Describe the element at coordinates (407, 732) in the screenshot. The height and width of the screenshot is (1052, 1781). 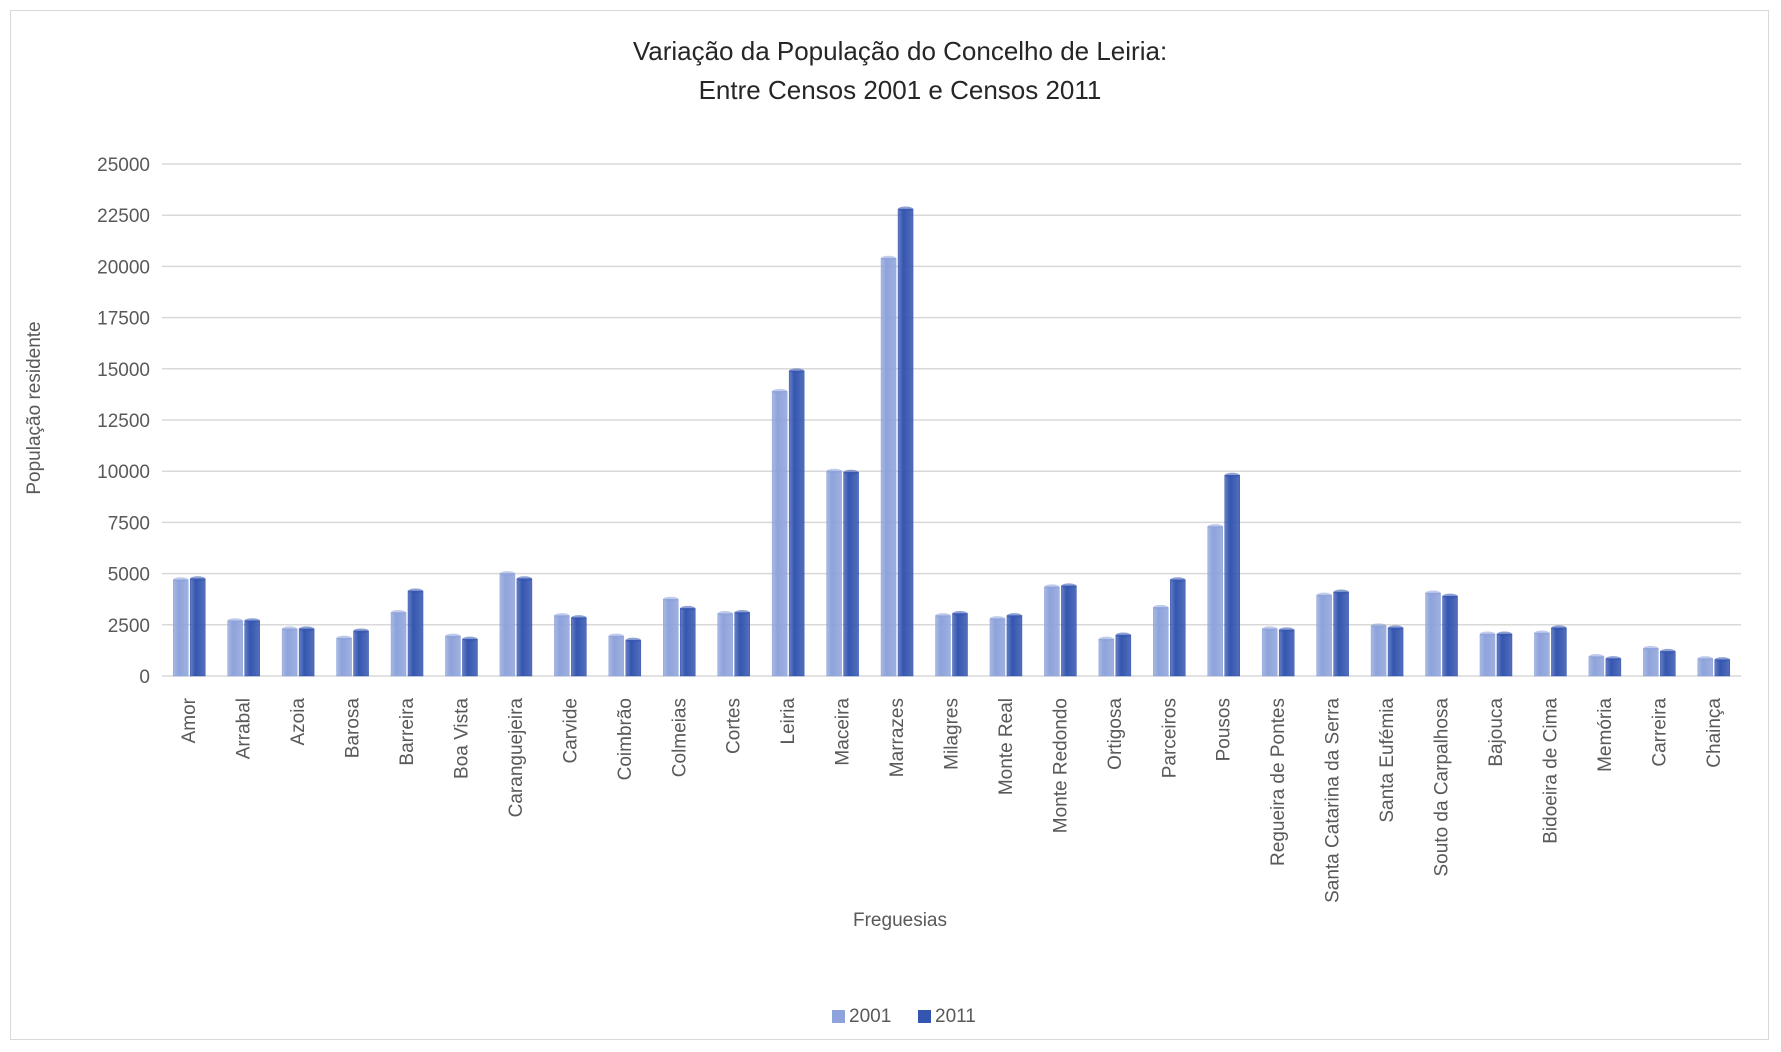
I see `x-category-label: Barreira` at that location.